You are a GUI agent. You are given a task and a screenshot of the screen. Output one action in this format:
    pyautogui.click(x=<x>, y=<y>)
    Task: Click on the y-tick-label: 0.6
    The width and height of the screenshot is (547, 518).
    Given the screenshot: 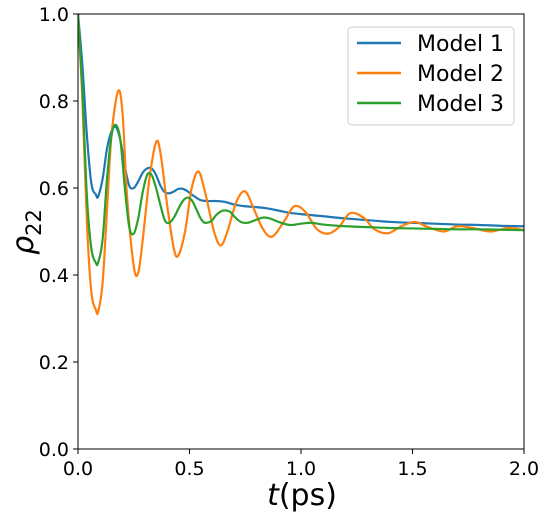 What is the action you would take?
    pyautogui.click(x=54, y=189)
    